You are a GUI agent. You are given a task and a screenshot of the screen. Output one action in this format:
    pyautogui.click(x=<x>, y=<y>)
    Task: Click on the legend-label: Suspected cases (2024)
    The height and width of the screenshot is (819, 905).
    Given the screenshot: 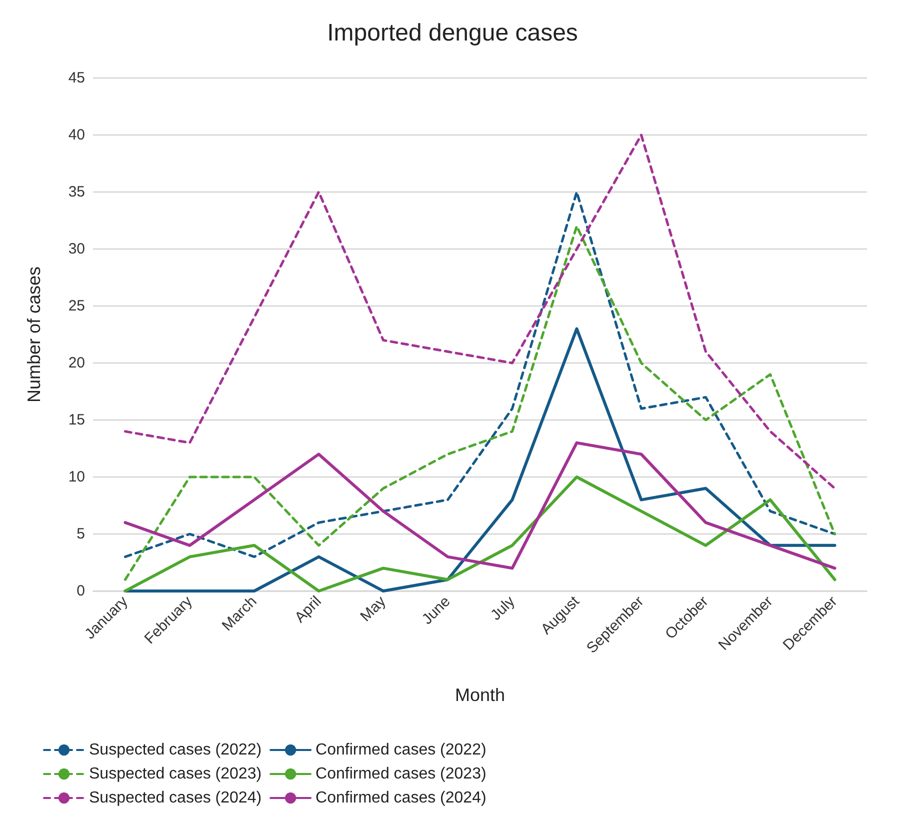 What is the action you would take?
    pyautogui.click(x=175, y=798)
    